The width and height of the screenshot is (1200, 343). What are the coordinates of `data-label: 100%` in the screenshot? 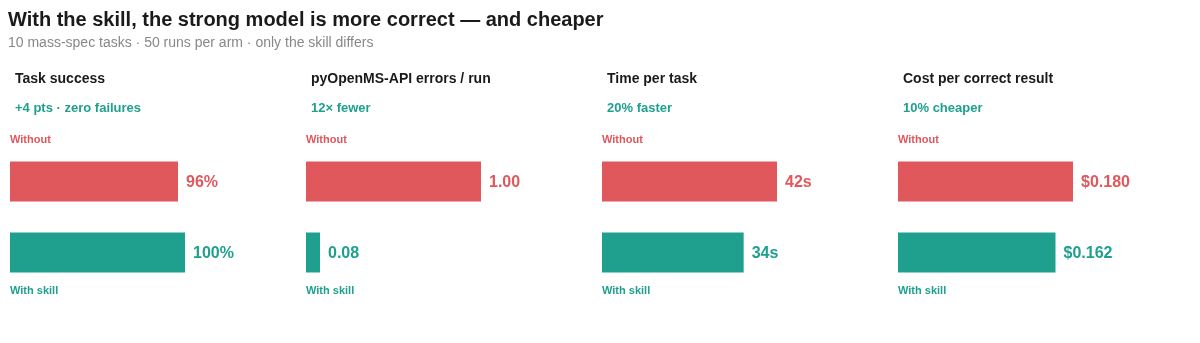 It's located at (213, 252).